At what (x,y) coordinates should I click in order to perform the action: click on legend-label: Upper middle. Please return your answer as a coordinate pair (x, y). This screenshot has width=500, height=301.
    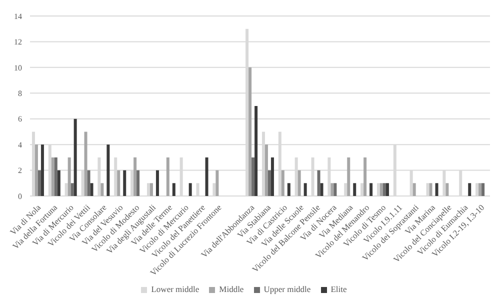
    Looking at the image, I should click on (287, 289).